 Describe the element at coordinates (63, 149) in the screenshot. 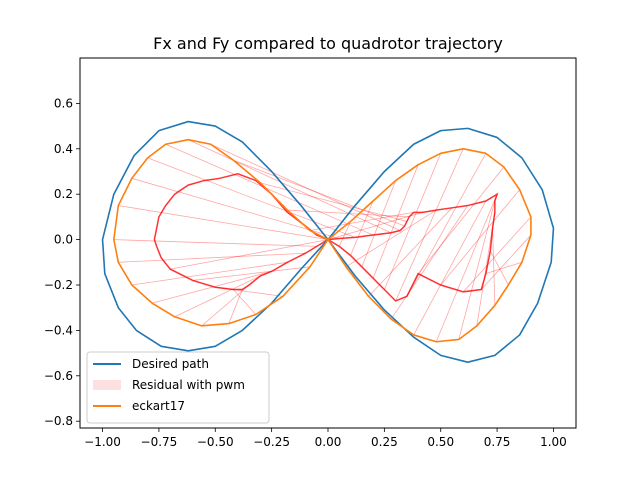

I see `y-tick-label: 0.4` at that location.